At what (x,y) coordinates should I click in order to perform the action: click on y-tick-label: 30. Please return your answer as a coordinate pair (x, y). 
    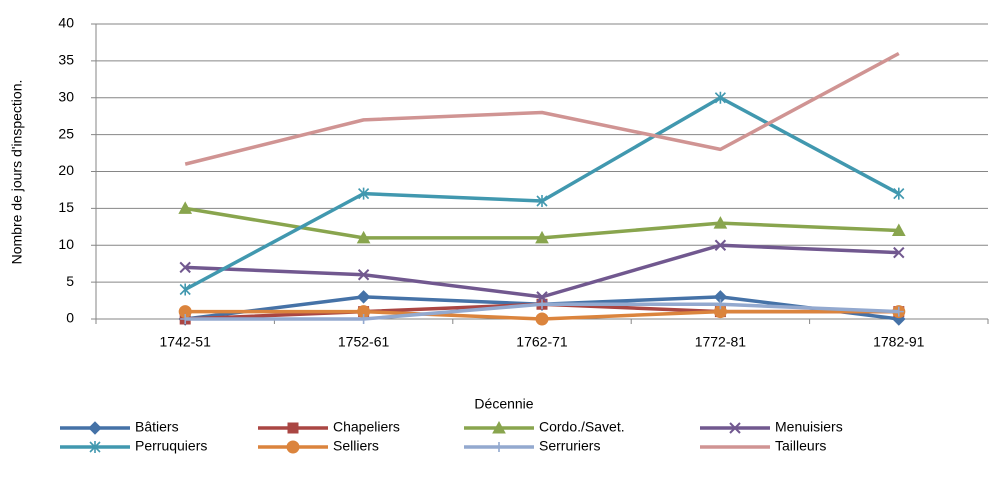
    Looking at the image, I should click on (66, 96).